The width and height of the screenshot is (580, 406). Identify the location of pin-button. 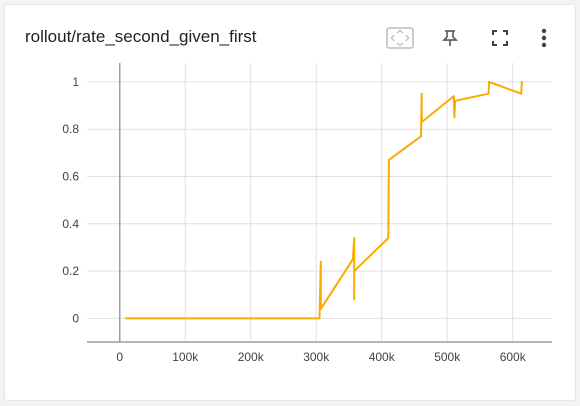
(450, 38).